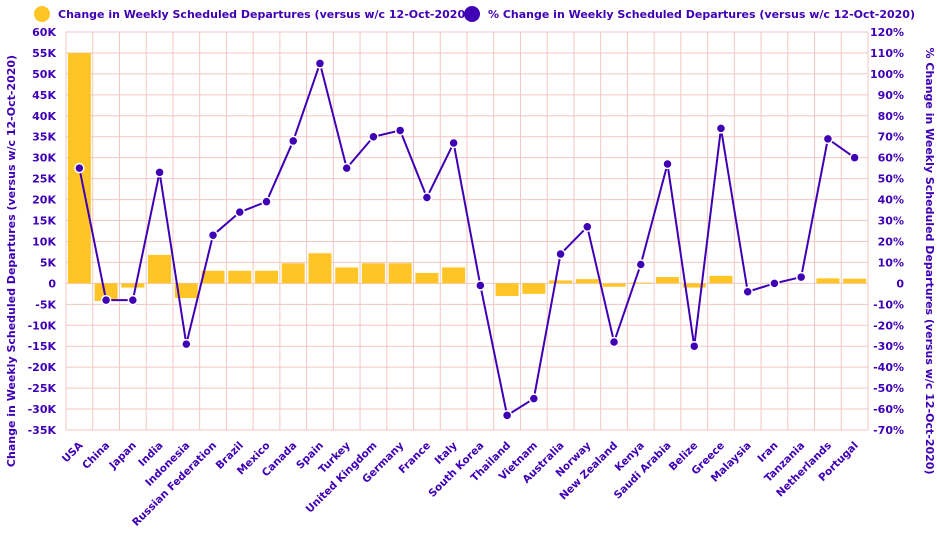 The image size is (937, 540). I want to click on bar-thailand, so click(507, 289).